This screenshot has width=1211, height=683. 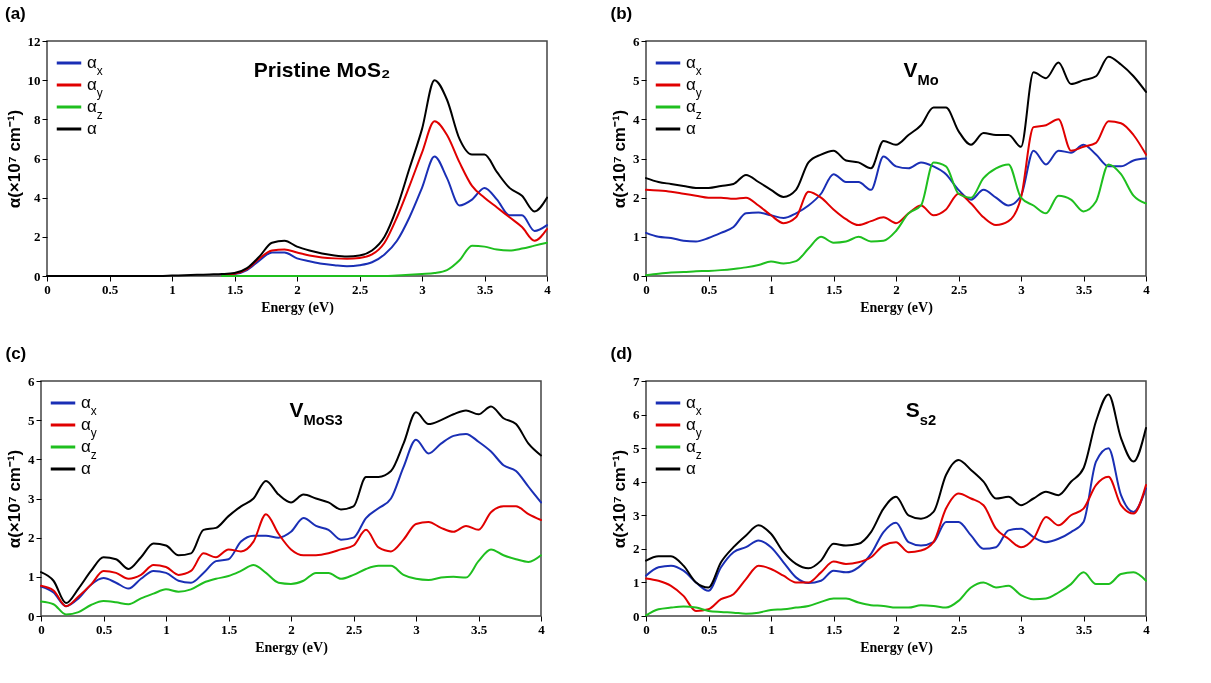 I want to click on annotation: Pristine MoS₂, so click(x=322, y=69).